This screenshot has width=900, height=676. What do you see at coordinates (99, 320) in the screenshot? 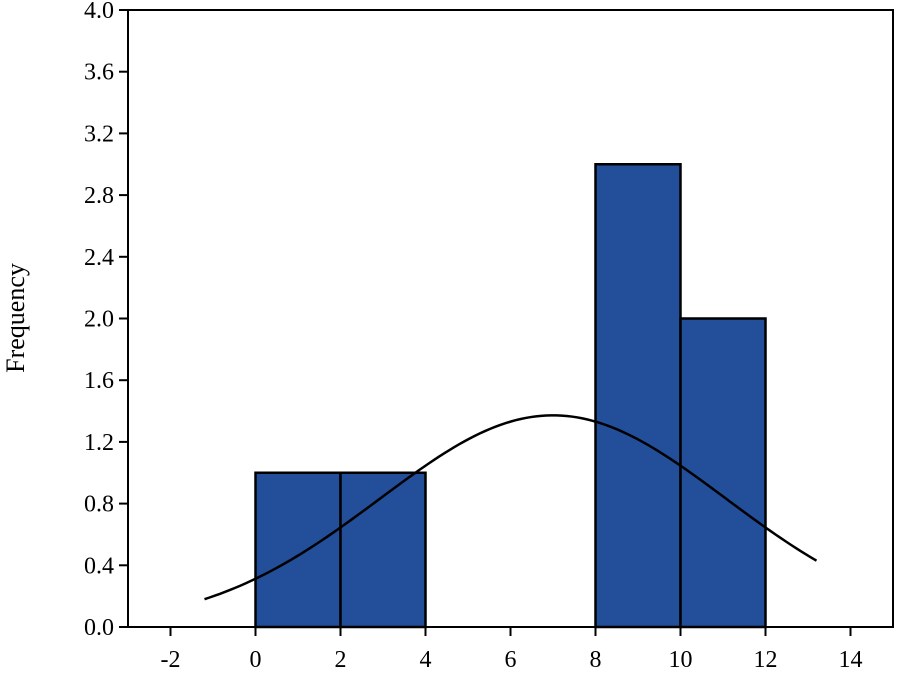
I see `y-tick-label: 2.0` at bounding box center [99, 320].